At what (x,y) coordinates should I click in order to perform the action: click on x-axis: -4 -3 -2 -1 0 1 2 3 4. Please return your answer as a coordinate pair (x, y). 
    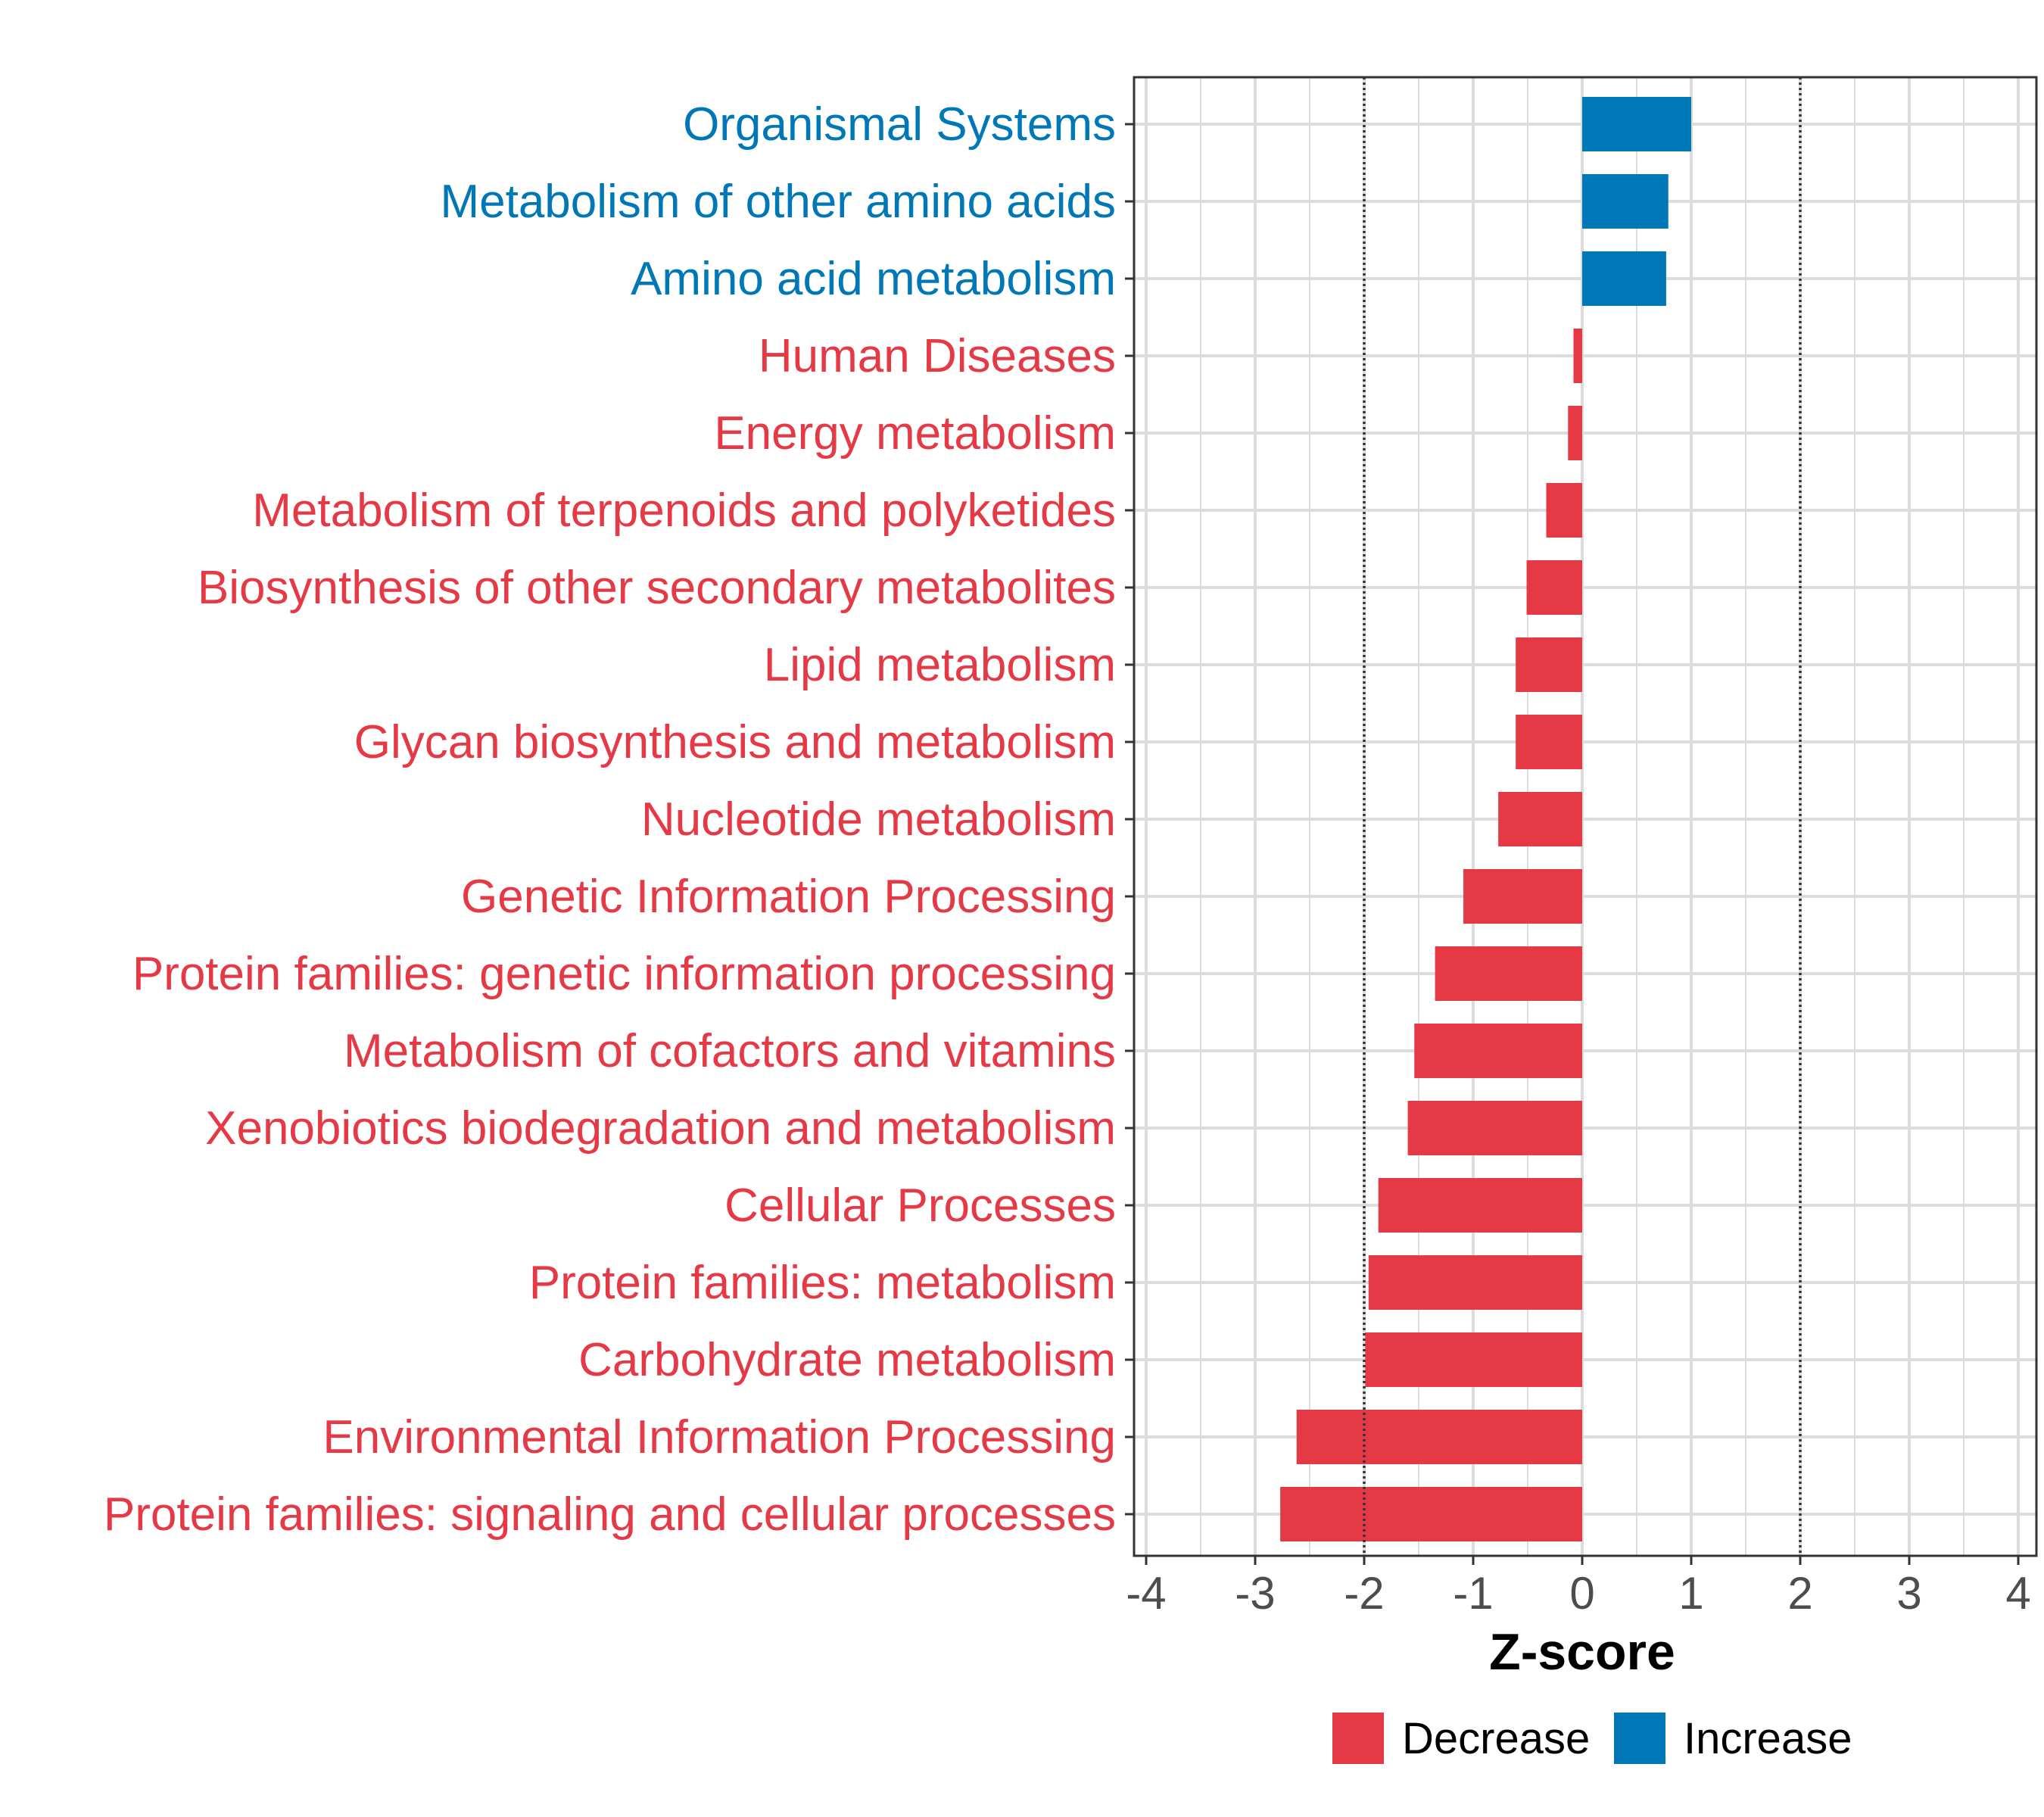
    Looking at the image, I should click on (1578, 1587).